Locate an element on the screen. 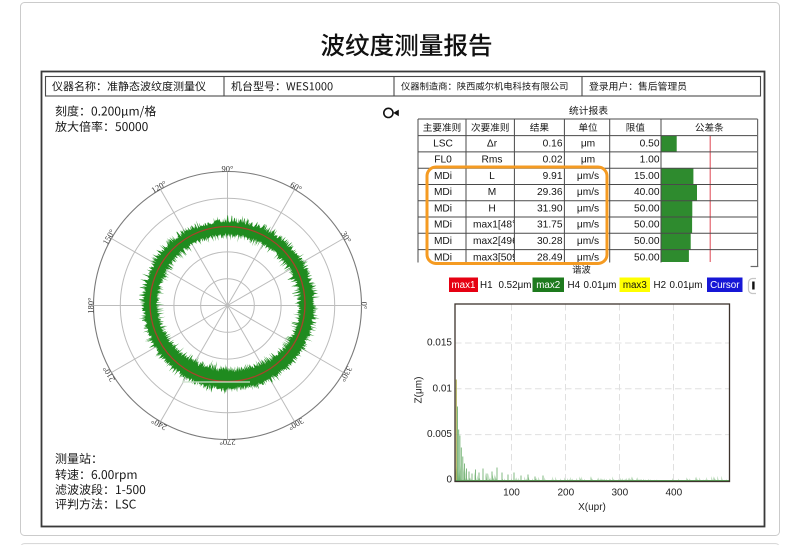 The image size is (800, 545). svg-text: max2[496] is located at coordinates (497, 241).